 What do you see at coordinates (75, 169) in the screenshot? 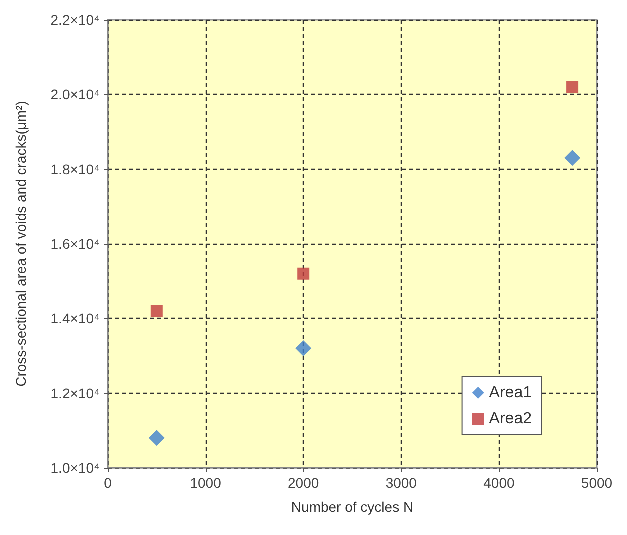
I see `y-tick-label: 1.8×10⁴` at bounding box center [75, 169].